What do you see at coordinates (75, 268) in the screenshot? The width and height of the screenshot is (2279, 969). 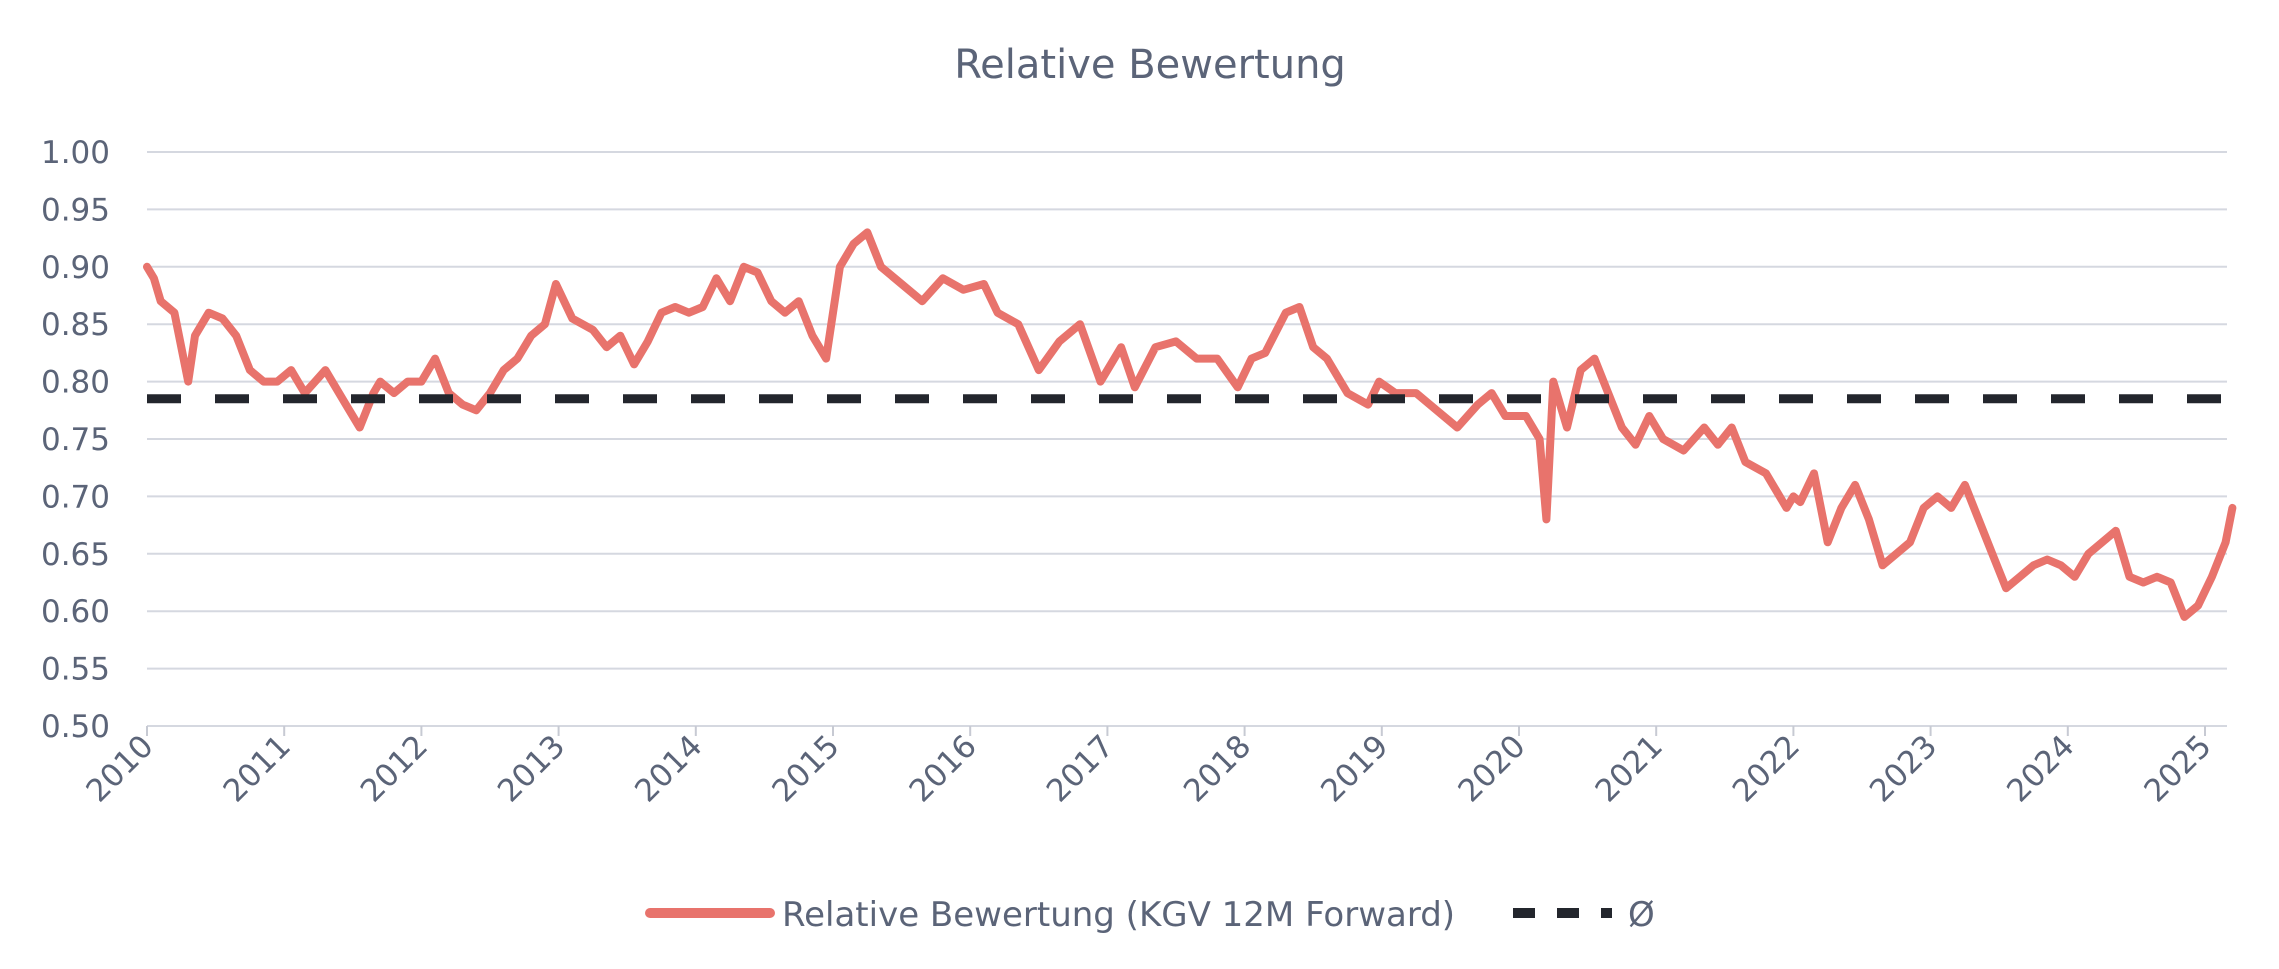 I see `y-tick-label: 0.90` at bounding box center [75, 268].